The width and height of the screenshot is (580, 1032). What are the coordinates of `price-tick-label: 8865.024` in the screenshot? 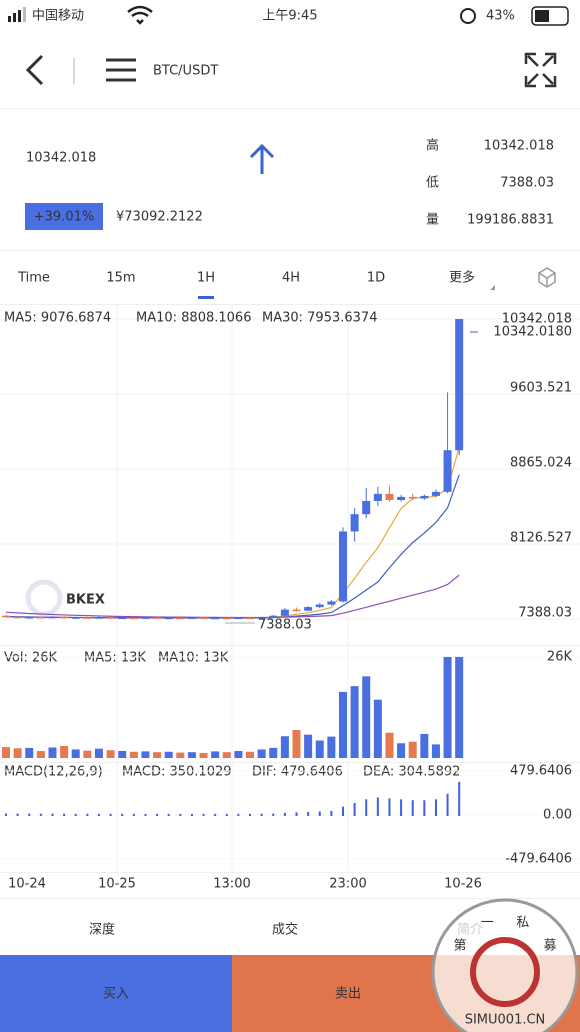 It's located at (541, 462).